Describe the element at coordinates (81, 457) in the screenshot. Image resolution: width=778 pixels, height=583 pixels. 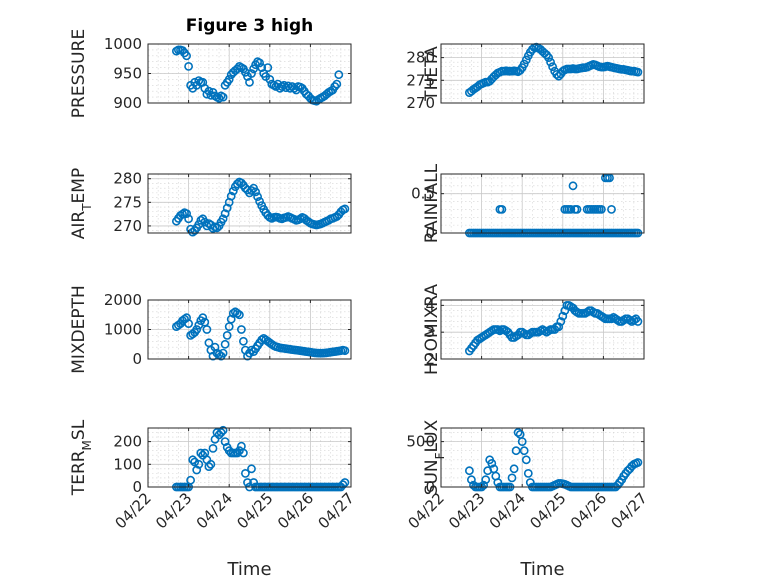
I see `y-axis-label: TERRMSL` at that location.